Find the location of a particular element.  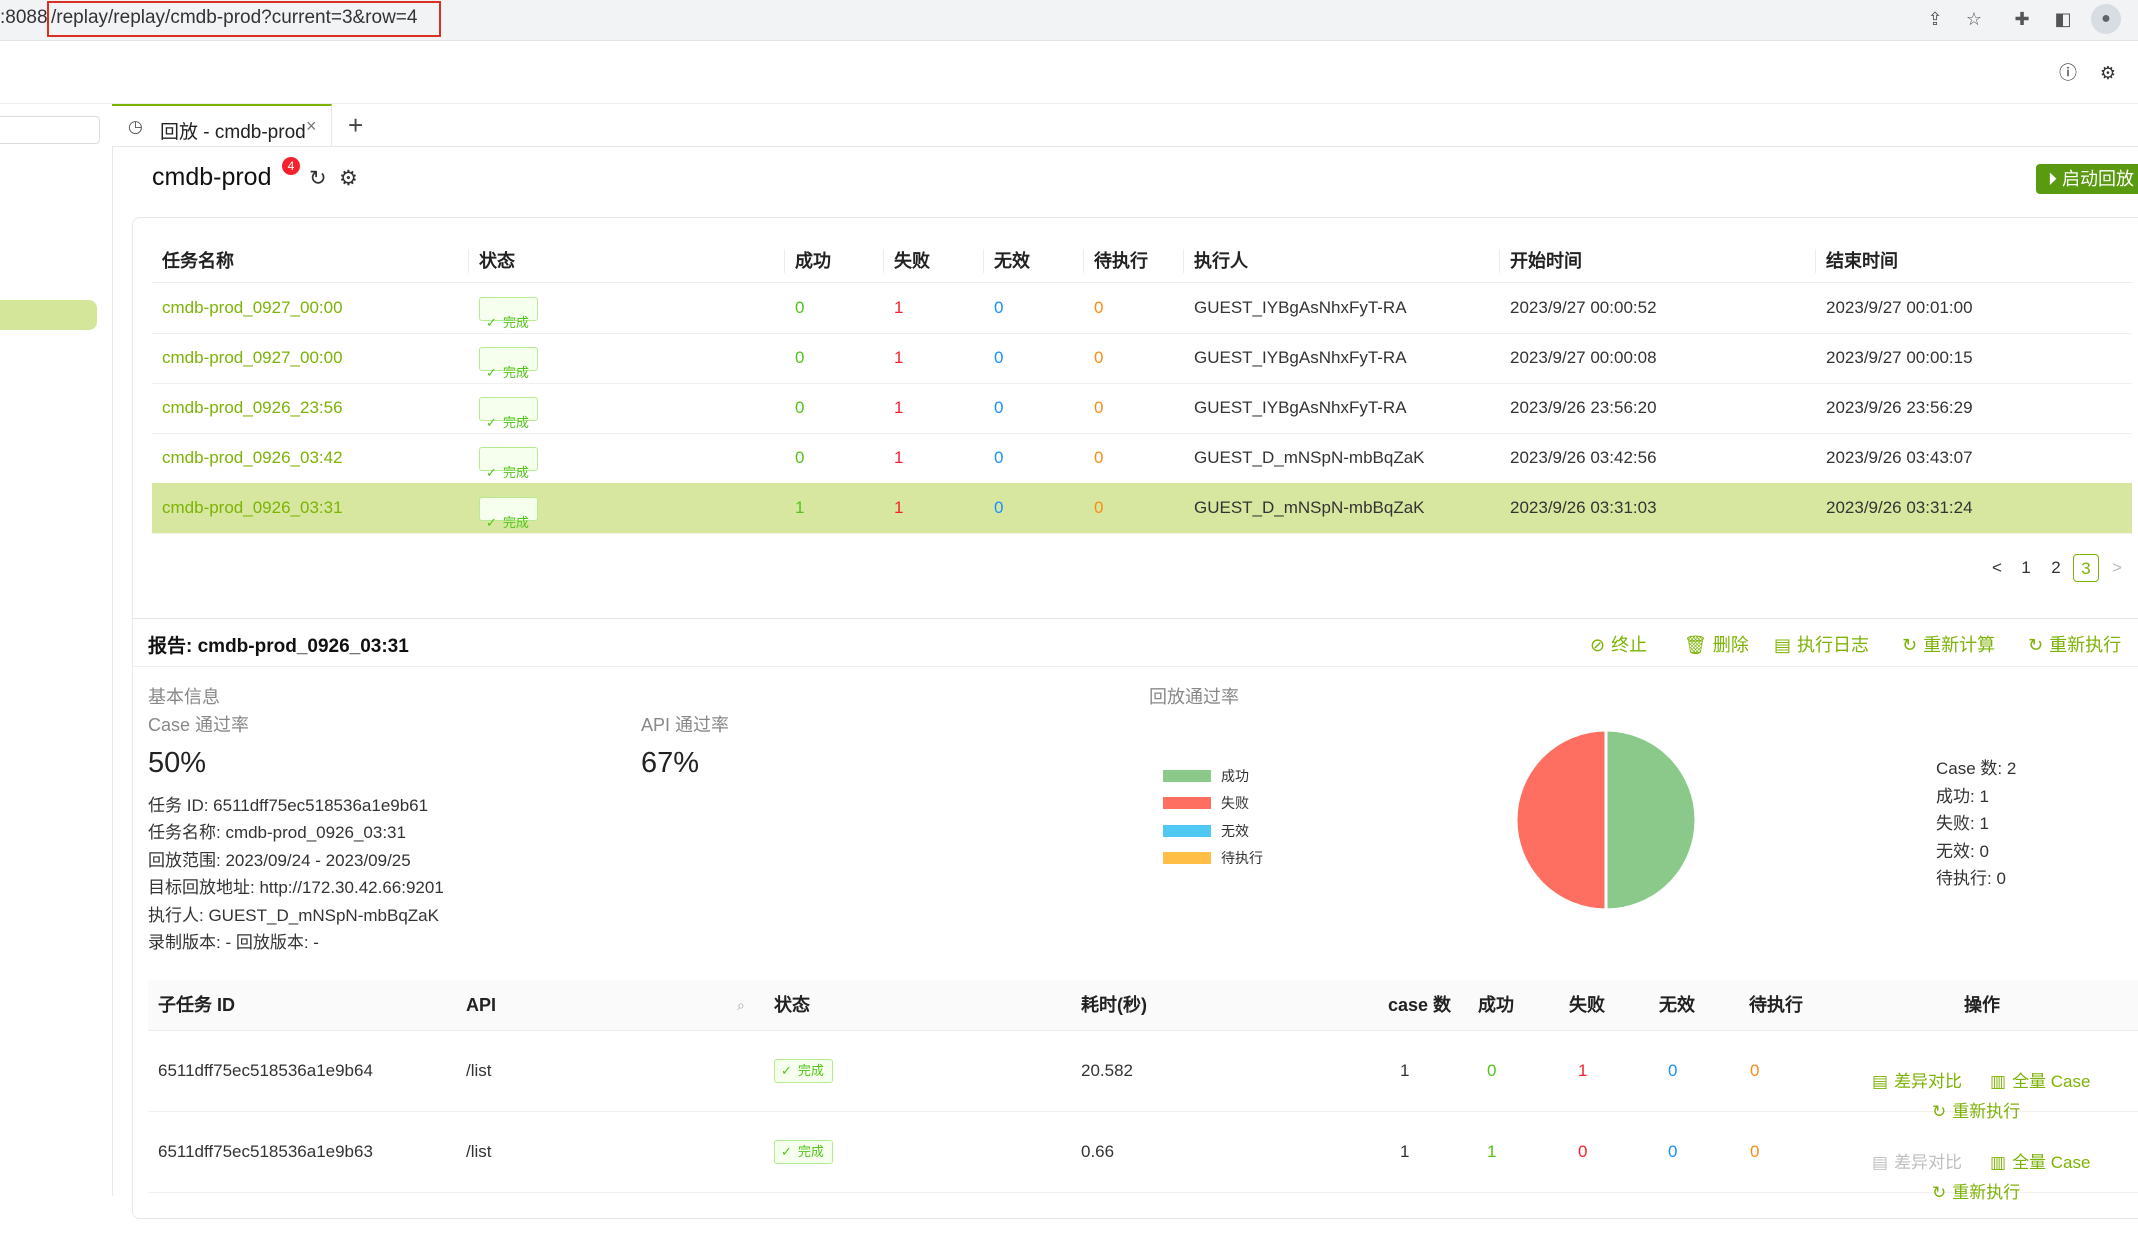

url-path: /replay/replay/cmdb-prod?current=3&row=4 is located at coordinates (234, 17).